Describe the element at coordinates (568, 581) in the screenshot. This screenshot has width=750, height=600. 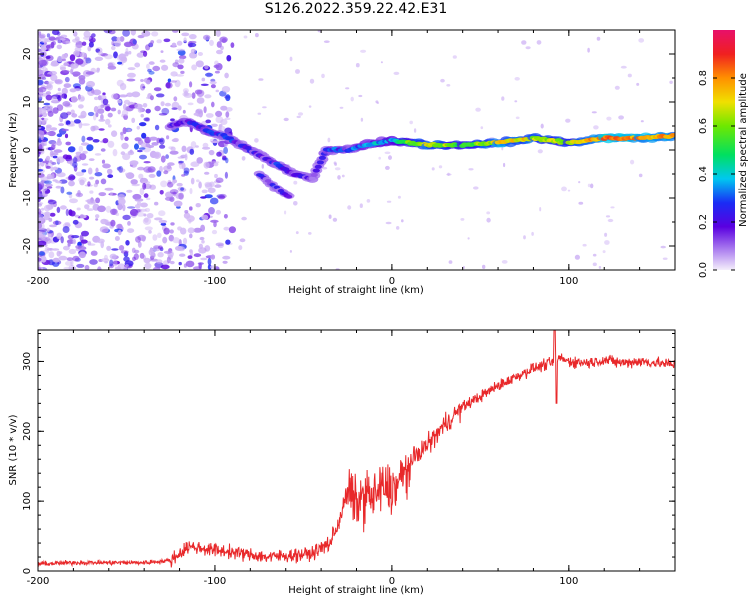
I see `x-tick-label: 100` at that location.